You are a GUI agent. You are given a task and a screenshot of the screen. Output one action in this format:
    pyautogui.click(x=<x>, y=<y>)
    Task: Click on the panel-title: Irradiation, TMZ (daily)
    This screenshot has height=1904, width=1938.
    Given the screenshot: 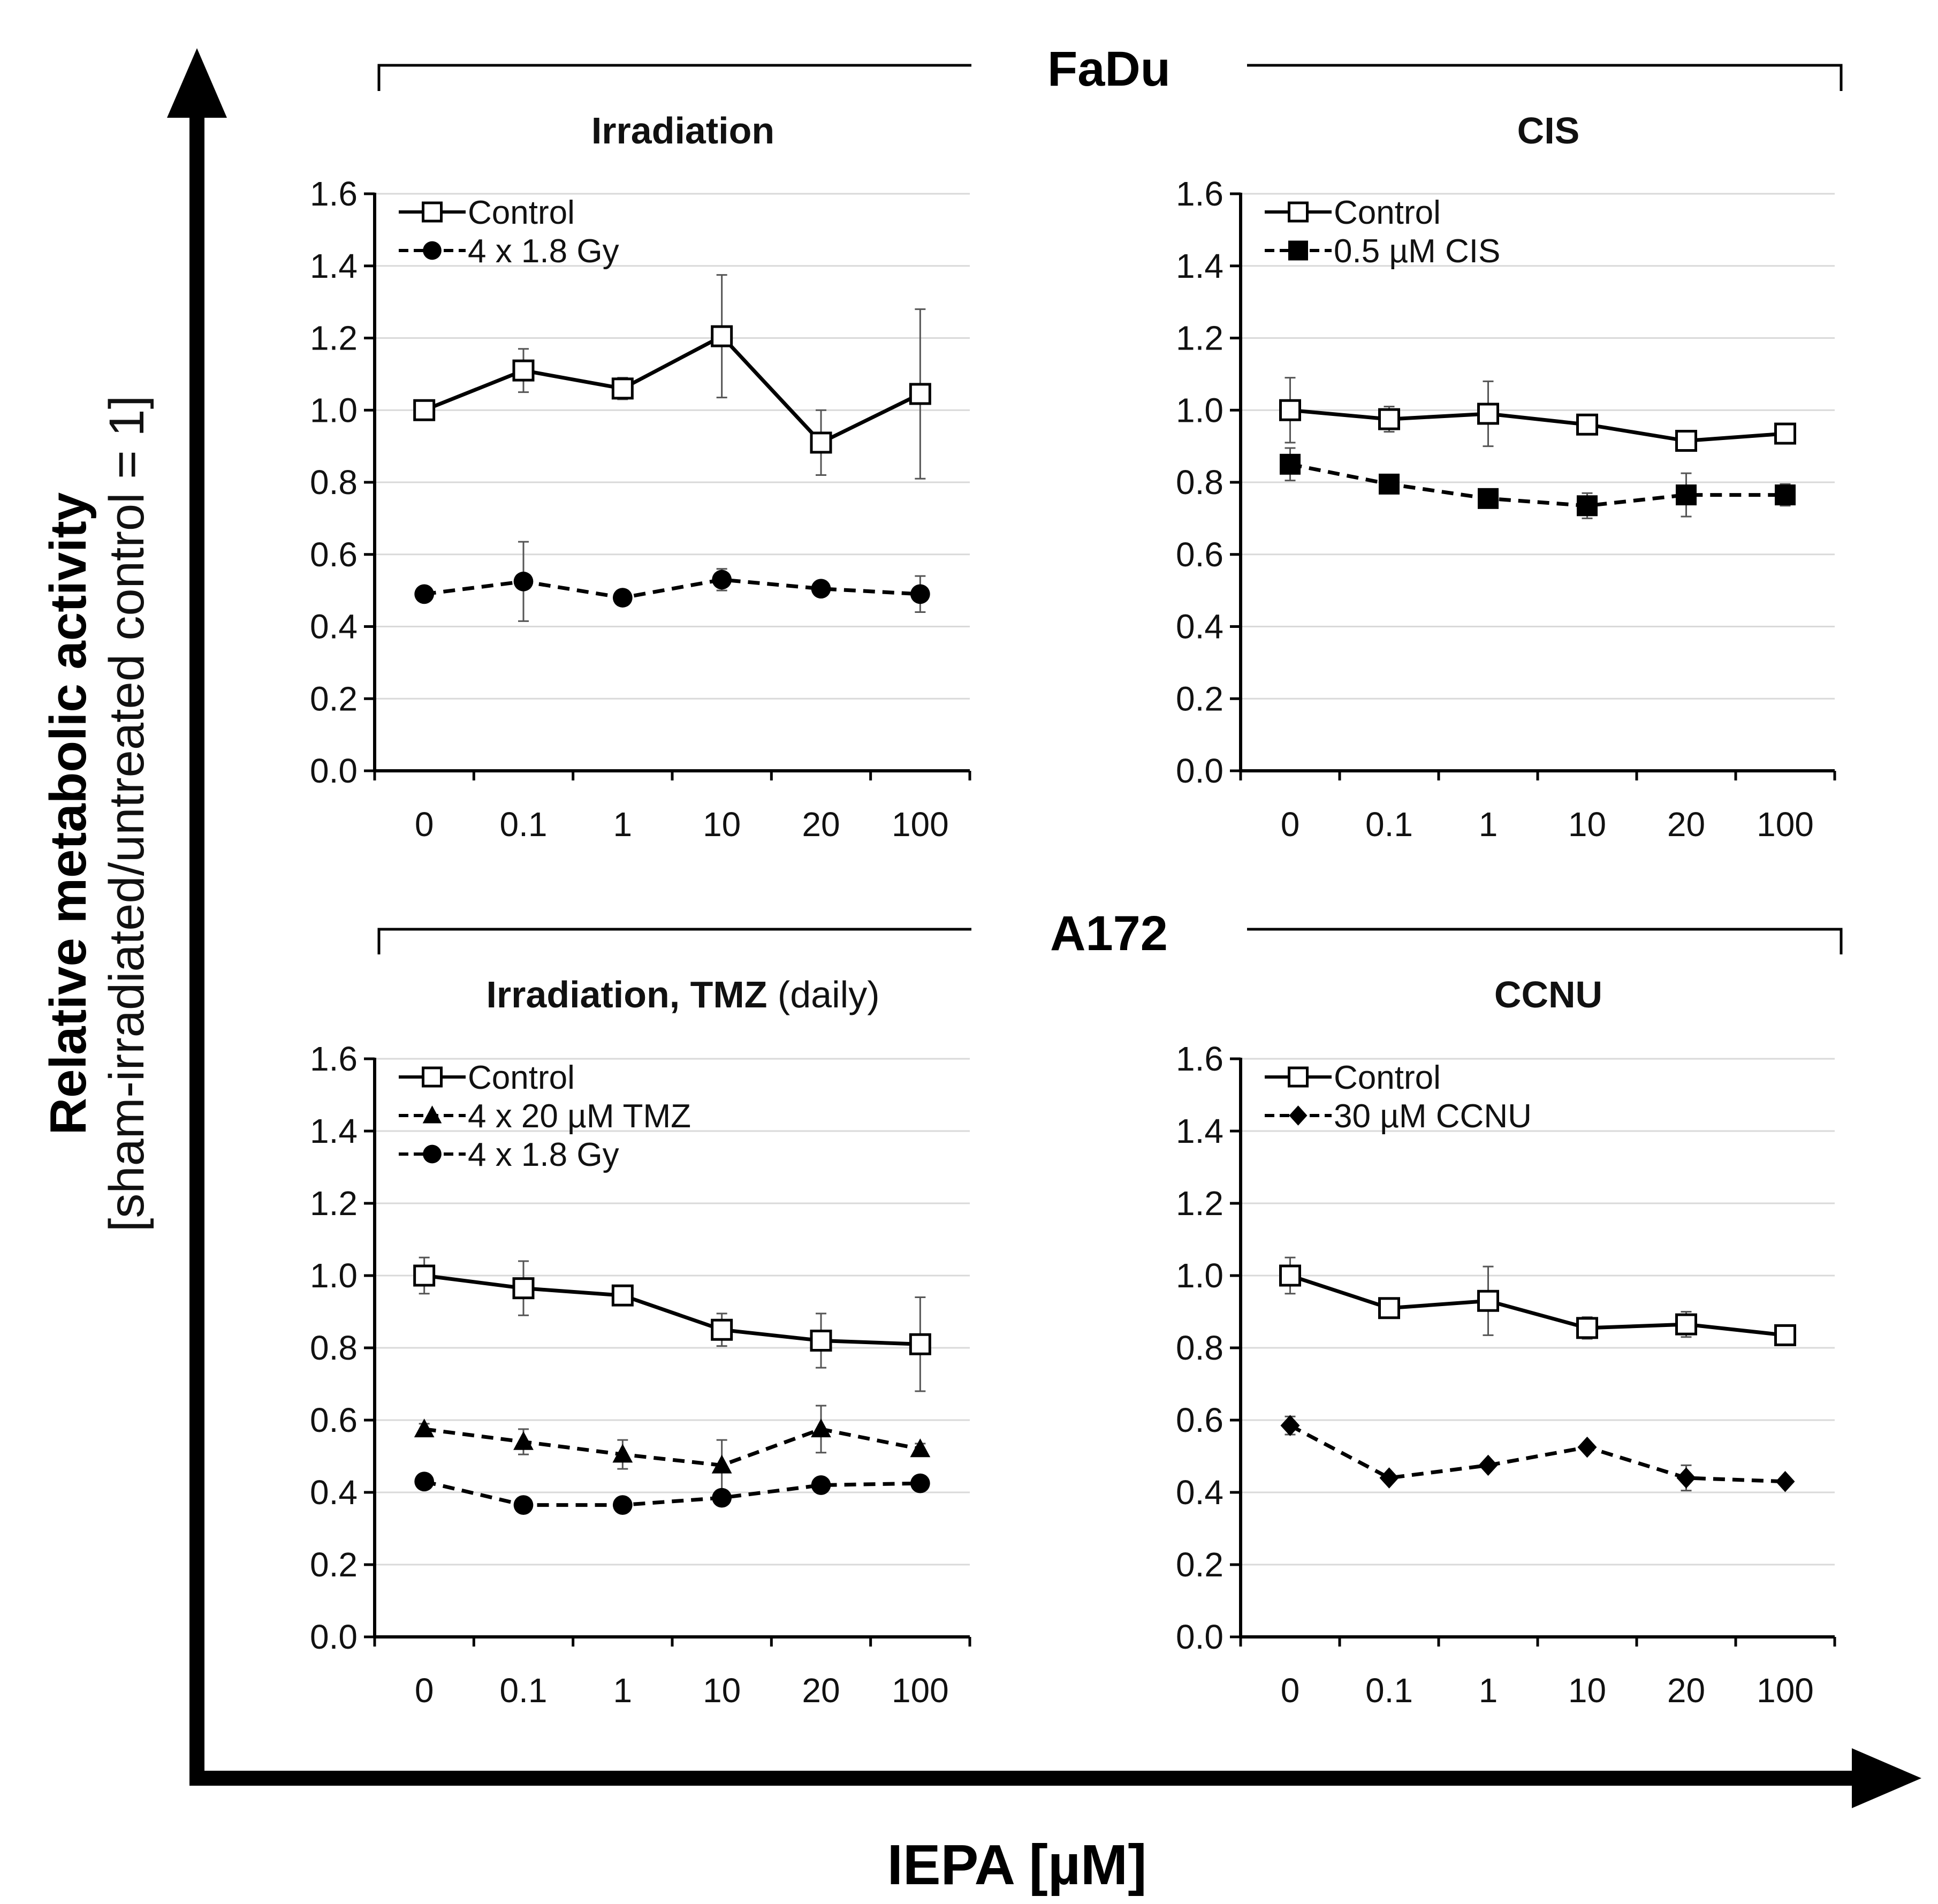 What is the action you would take?
    pyautogui.click(x=682, y=995)
    